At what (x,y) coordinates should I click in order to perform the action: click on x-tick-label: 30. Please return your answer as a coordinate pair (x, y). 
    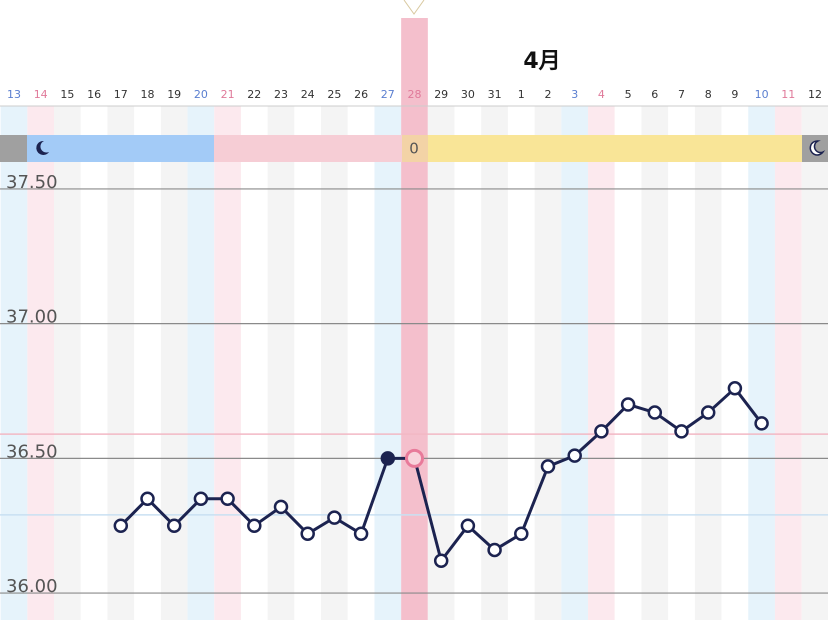
    Looking at the image, I should click on (468, 94).